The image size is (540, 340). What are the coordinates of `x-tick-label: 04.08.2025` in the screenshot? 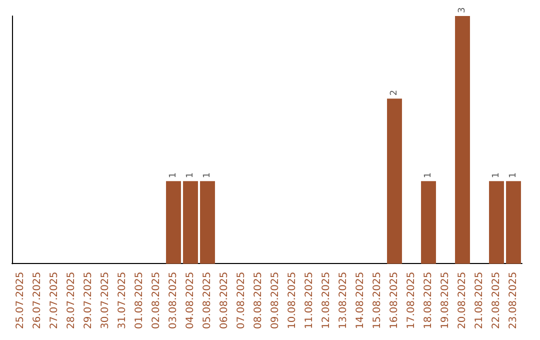 It's located at (190, 301).